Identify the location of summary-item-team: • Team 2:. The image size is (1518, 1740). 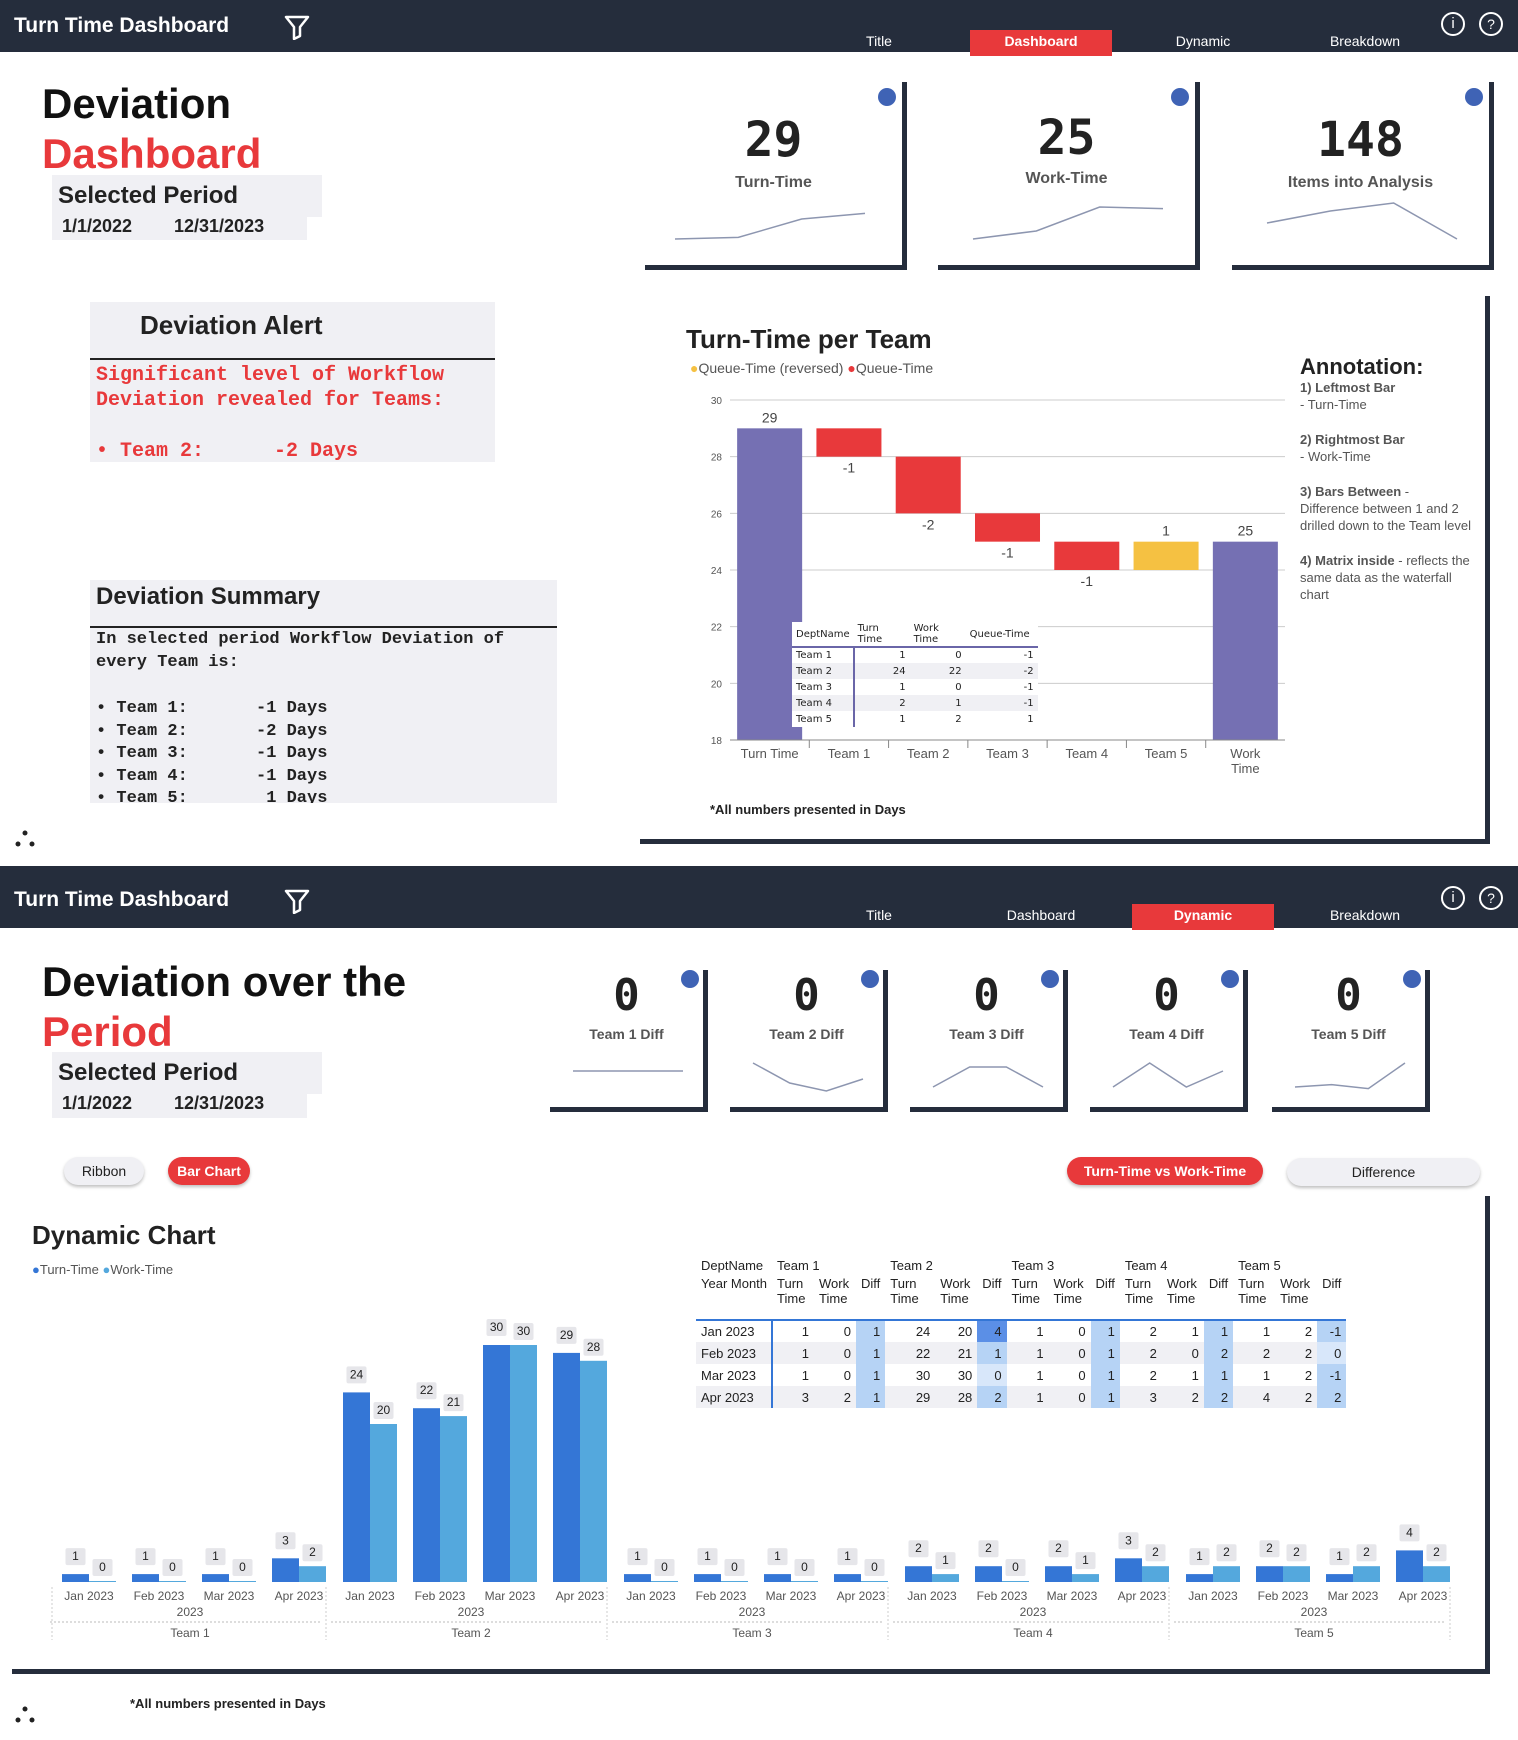
(142, 731).